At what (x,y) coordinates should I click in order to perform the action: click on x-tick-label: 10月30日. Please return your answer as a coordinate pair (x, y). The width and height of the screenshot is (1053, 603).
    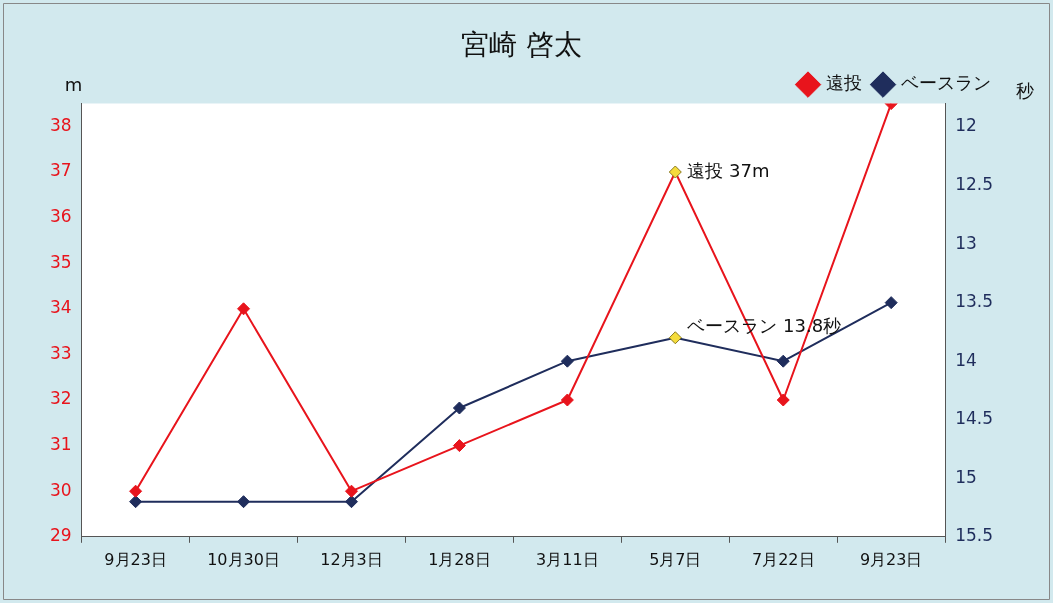
    Looking at the image, I should click on (243, 559).